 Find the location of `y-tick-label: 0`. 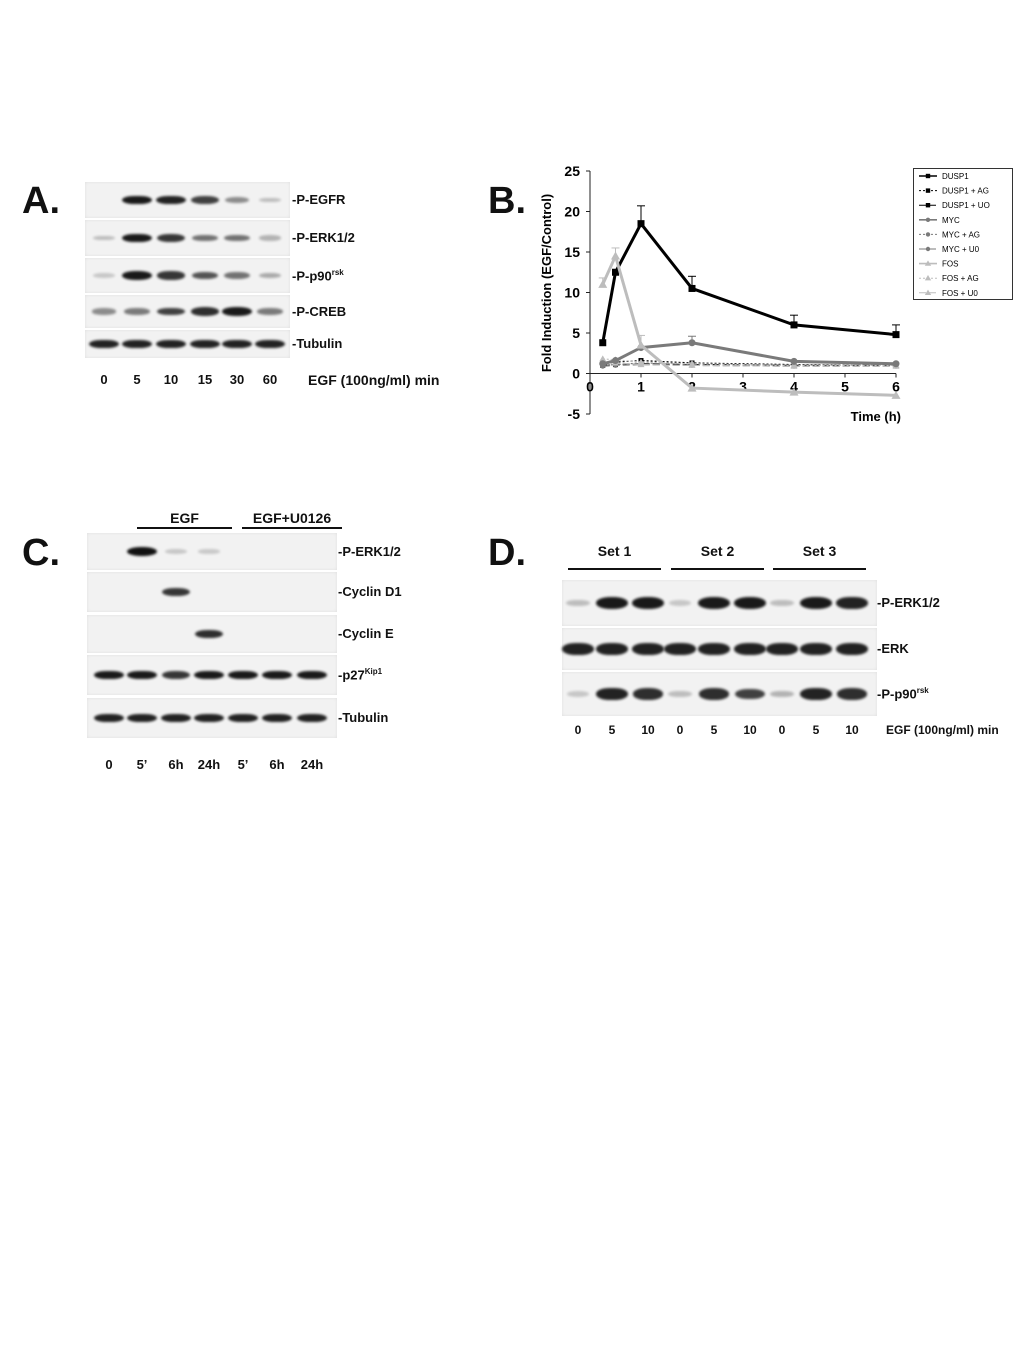

y-tick-label: 0 is located at coordinates (576, 374).